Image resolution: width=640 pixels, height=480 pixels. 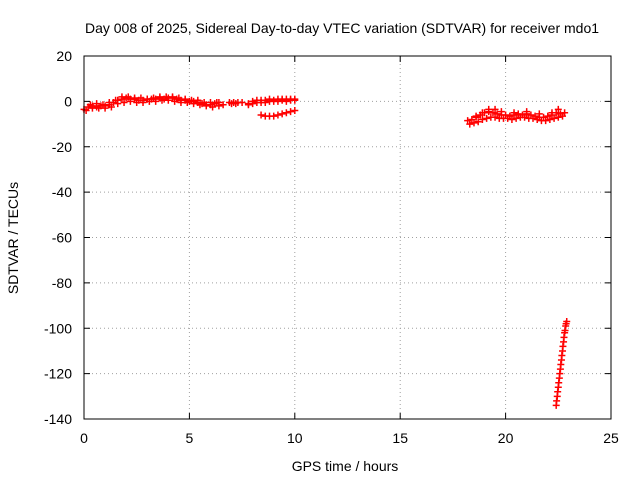 I want to click on series-arc-3-lower, so click(x=271, y=102).